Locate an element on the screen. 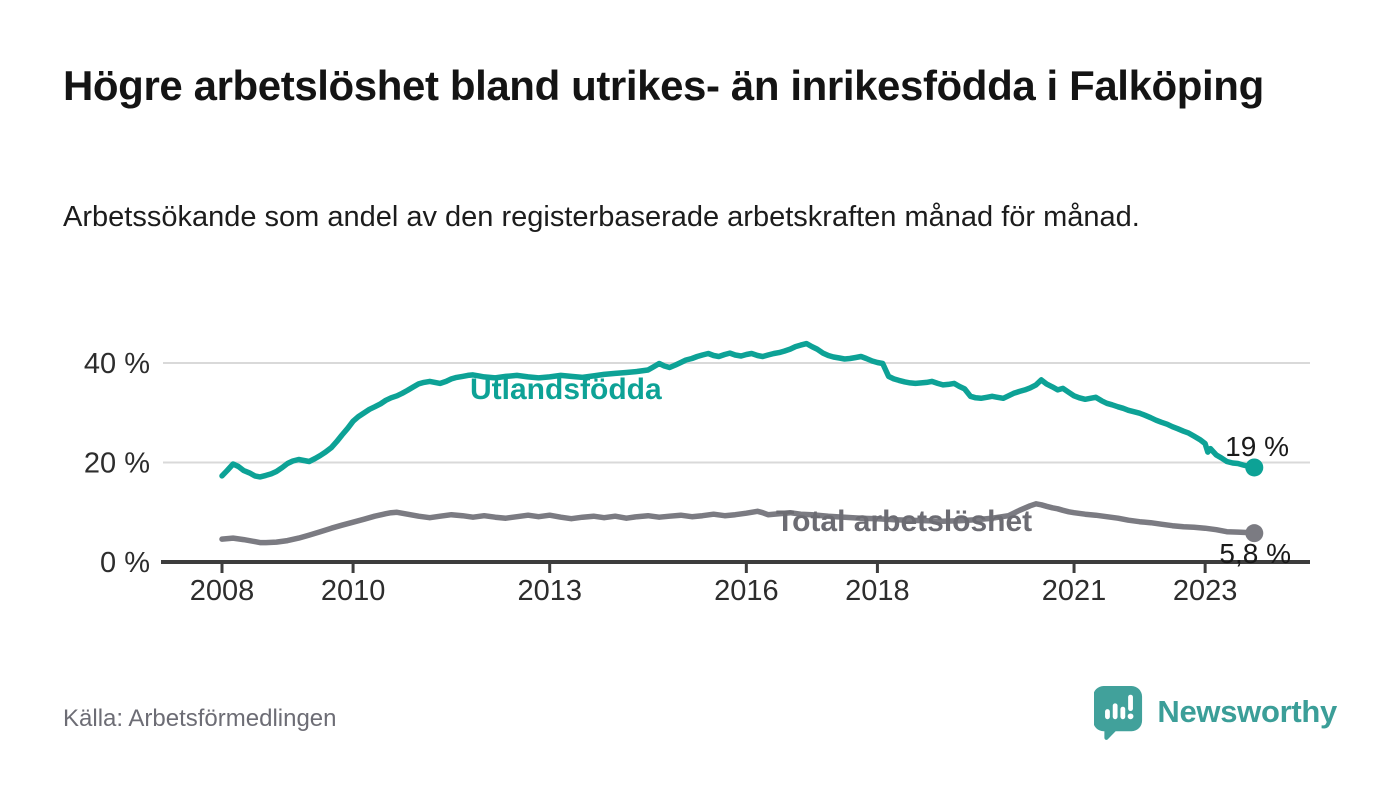  x-tick-label: 2008 is located at coordinates (222, 591).